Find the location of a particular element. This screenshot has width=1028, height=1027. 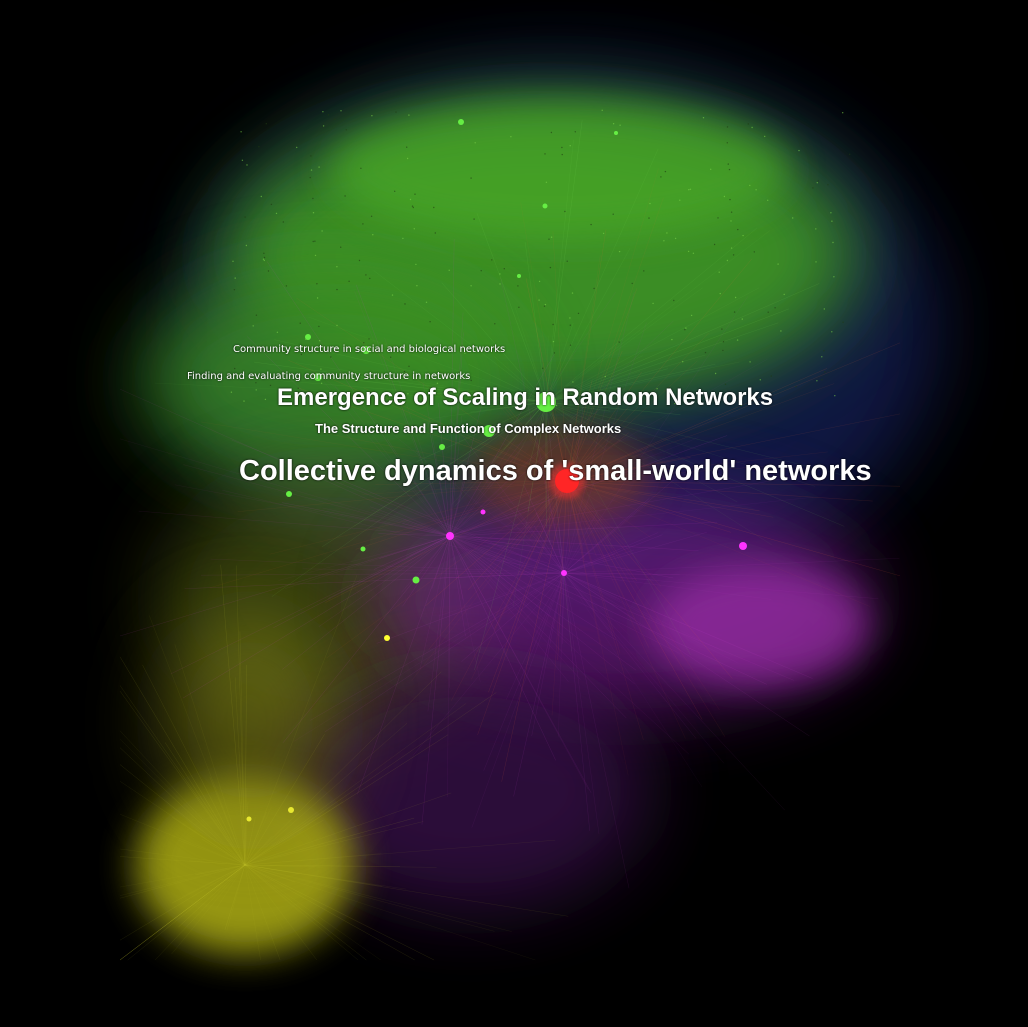

node-structure-function is located at coordinates (489, 431).